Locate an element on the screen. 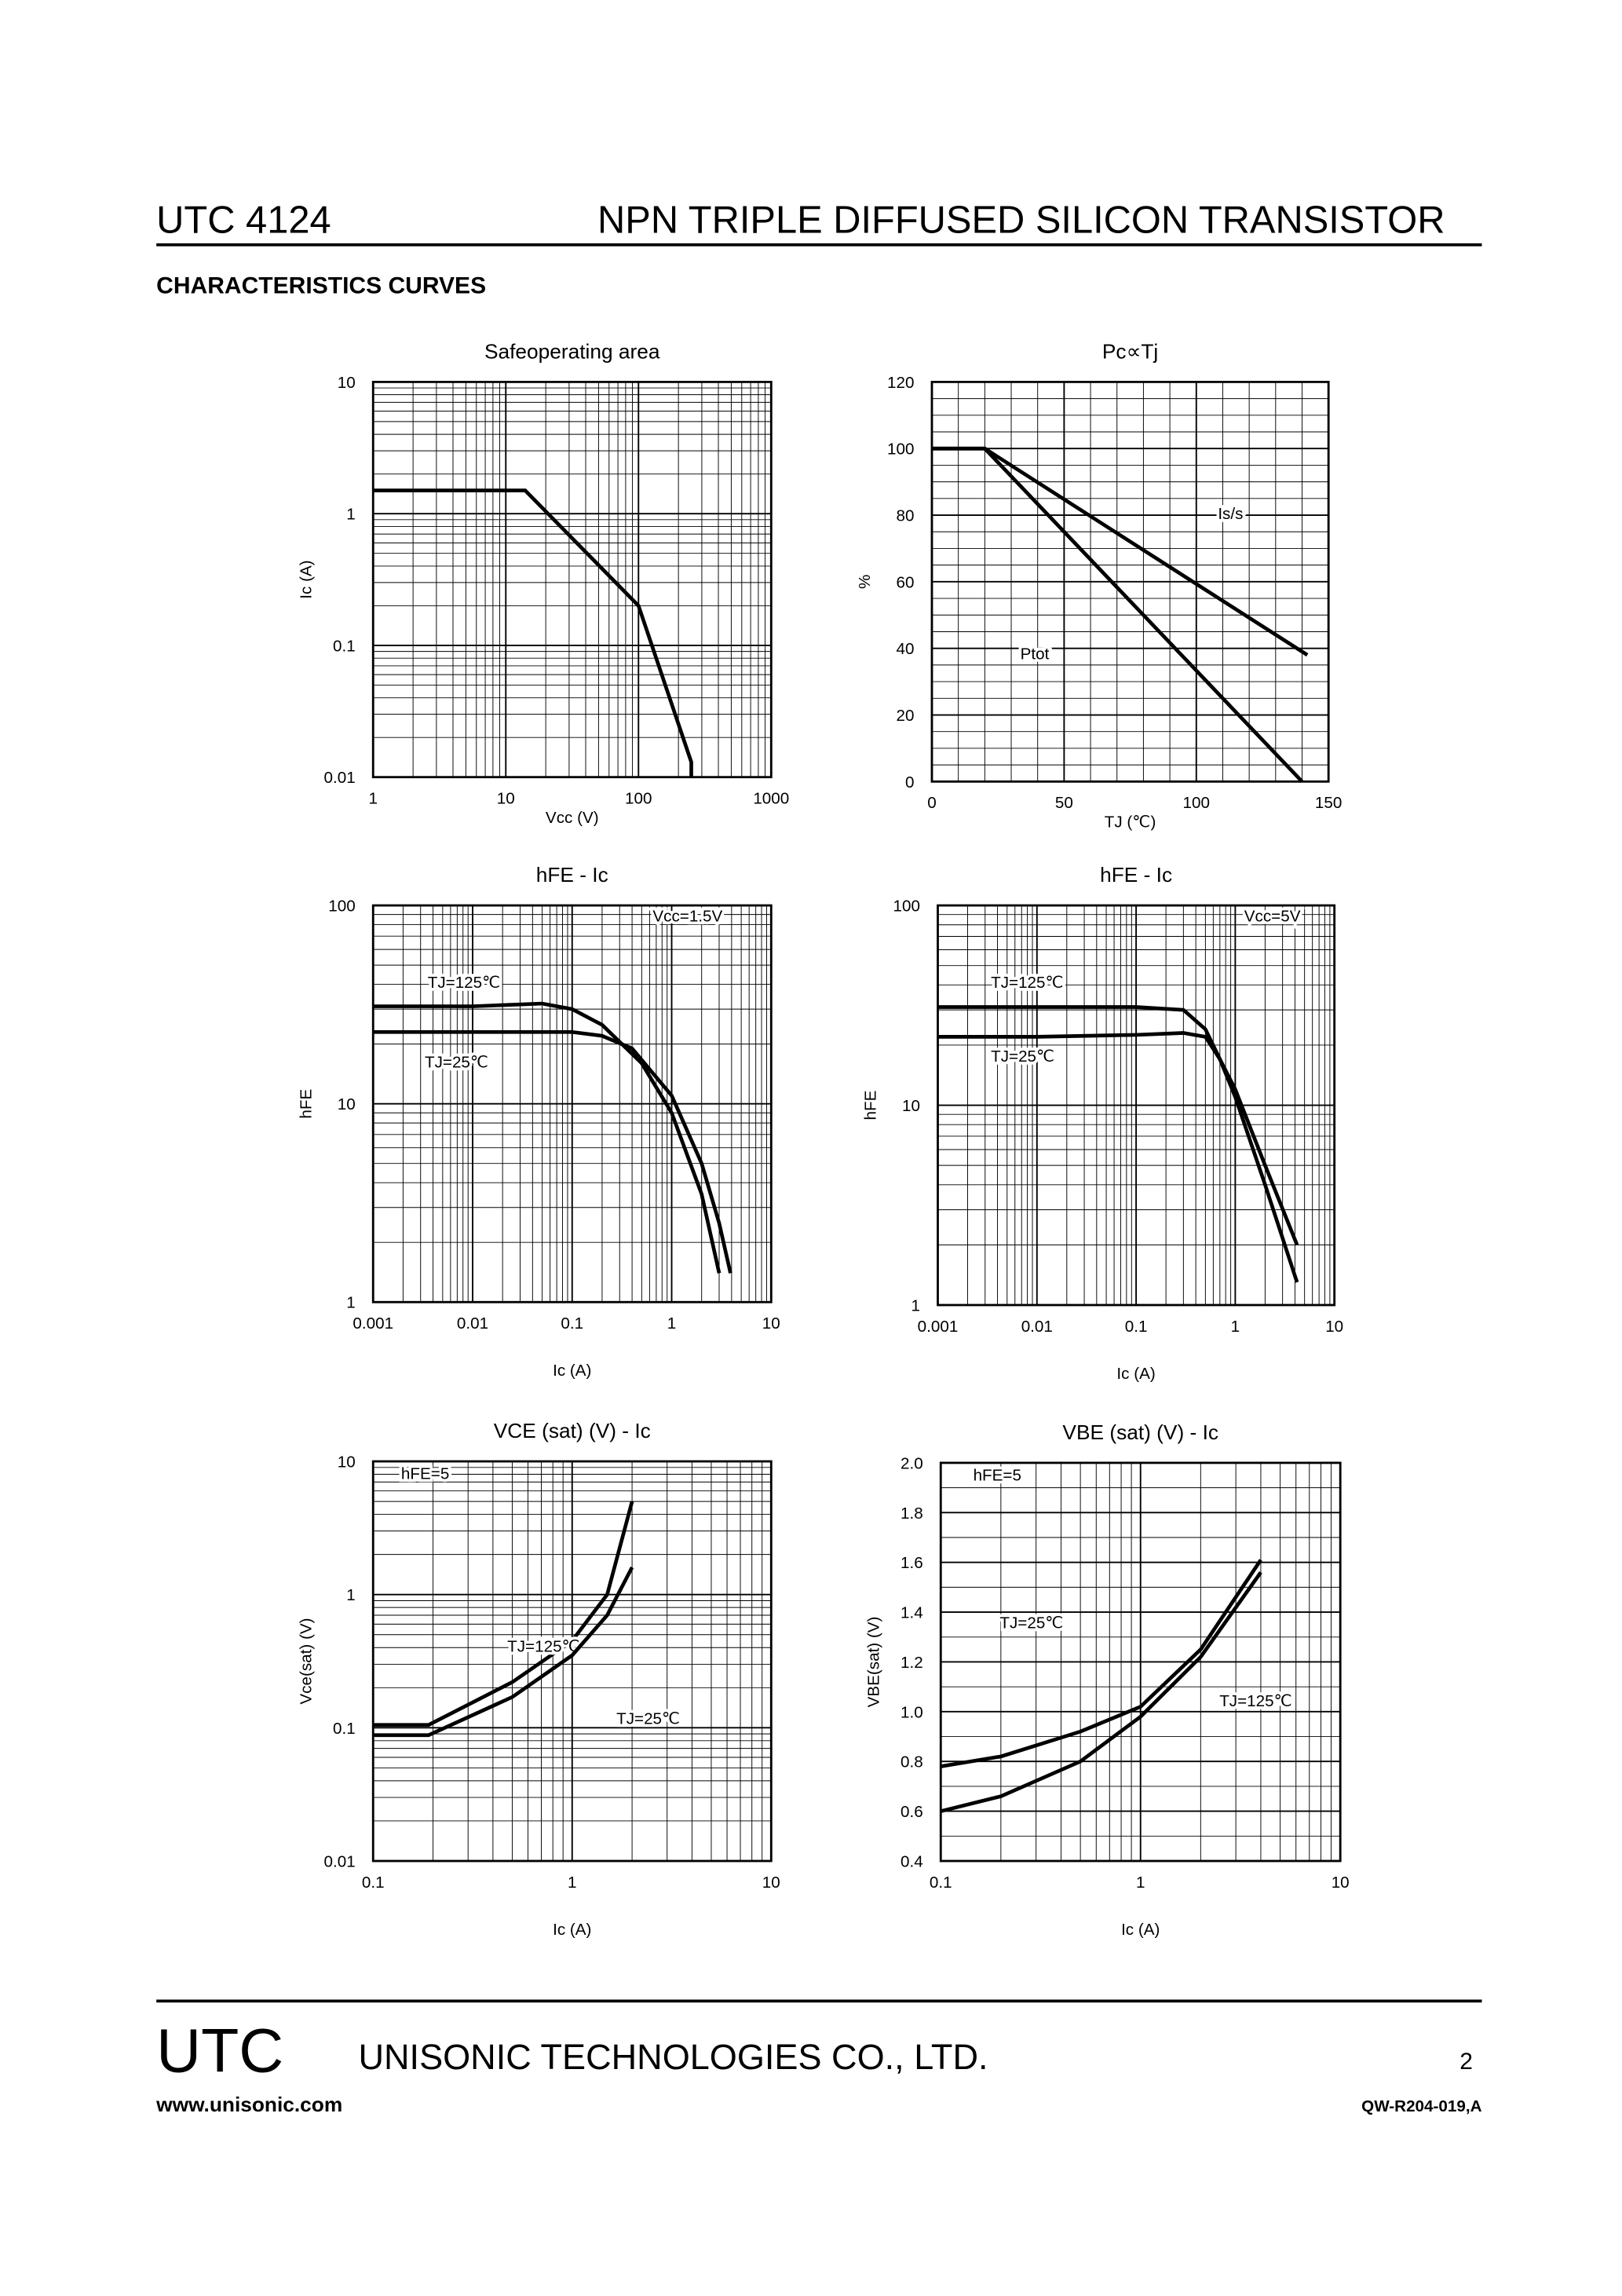  y-axis-label: Vce(sat) (V) is located at coordinates (306, 1661).